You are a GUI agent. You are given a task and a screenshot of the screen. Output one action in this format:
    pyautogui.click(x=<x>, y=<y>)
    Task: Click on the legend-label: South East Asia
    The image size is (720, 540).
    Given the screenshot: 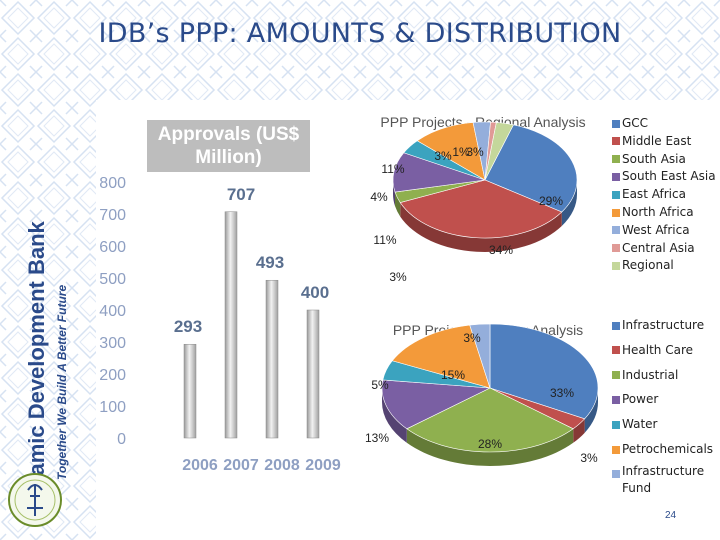 What is the action you would take?
    pyautogui.click(x=669, y=176)
    